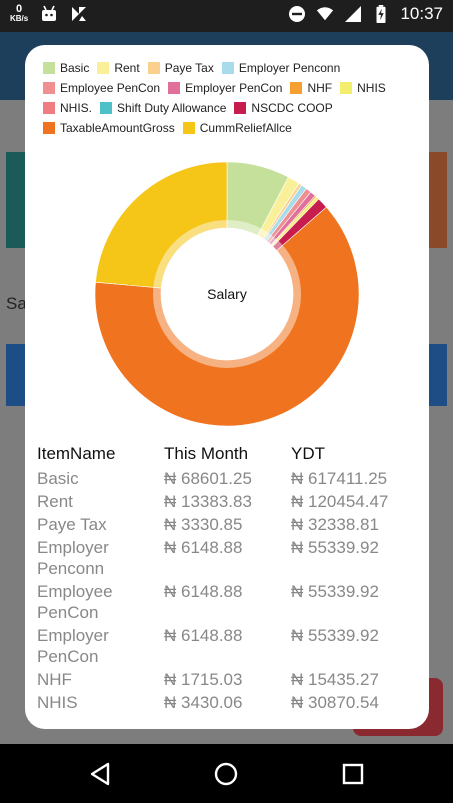 The height and width of the screenshot is (803, 453). I want to click on legend-label: Rent, so click(127, 68).